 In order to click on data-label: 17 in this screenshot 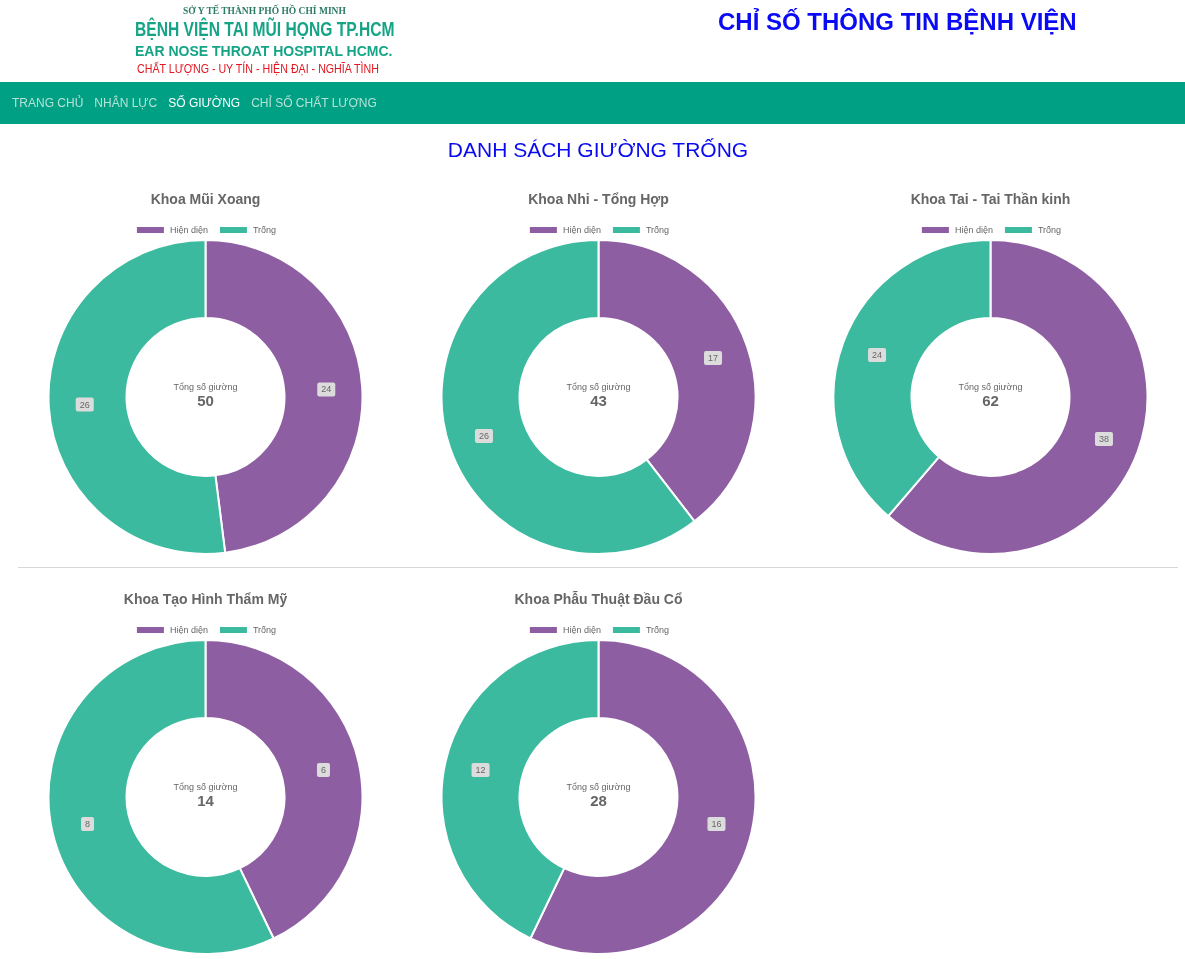, I will do `click(712, 357)`.